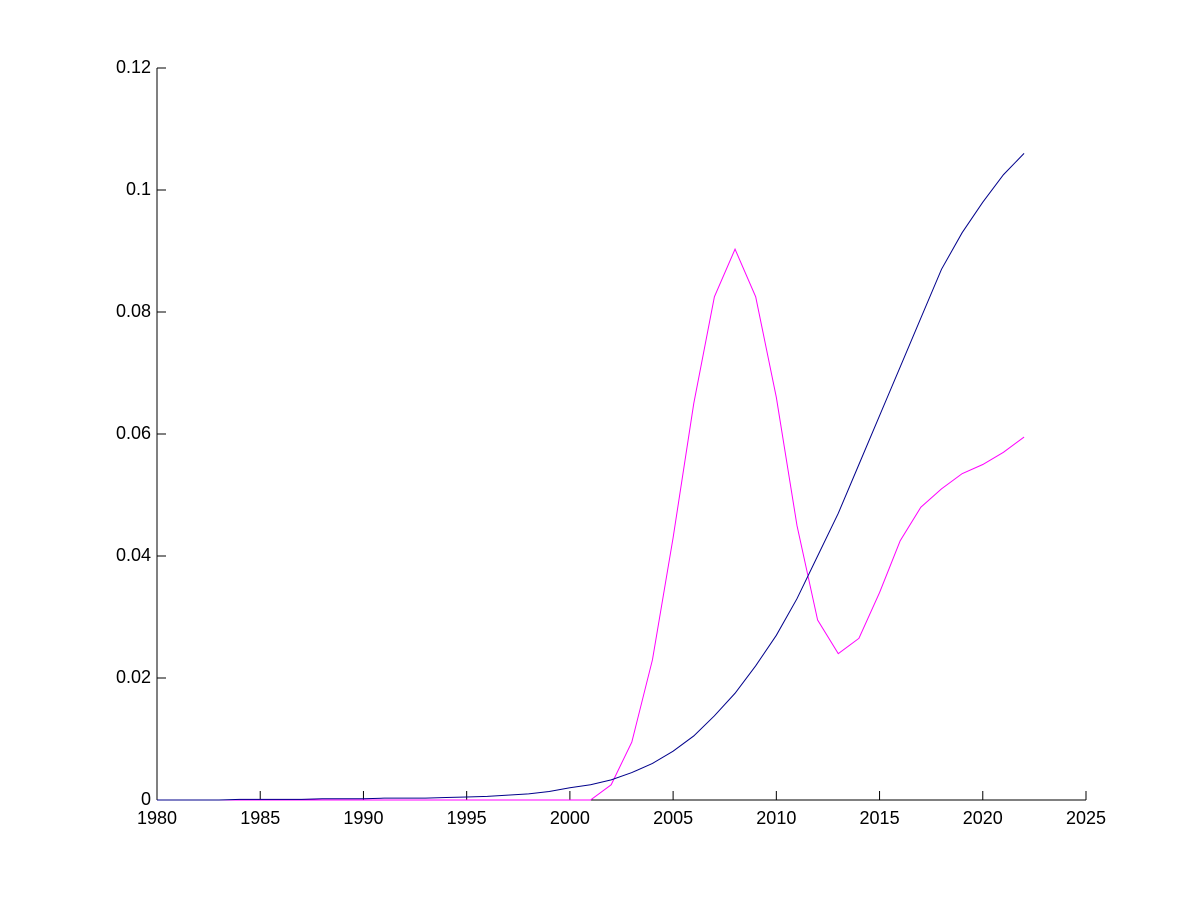 The height and width of the screenshot is (905, 1200). What do you see at coordinates (138, 189) in the screenshot?
I see `y-tick-label: 0.1` at bounding box center [138, 189].